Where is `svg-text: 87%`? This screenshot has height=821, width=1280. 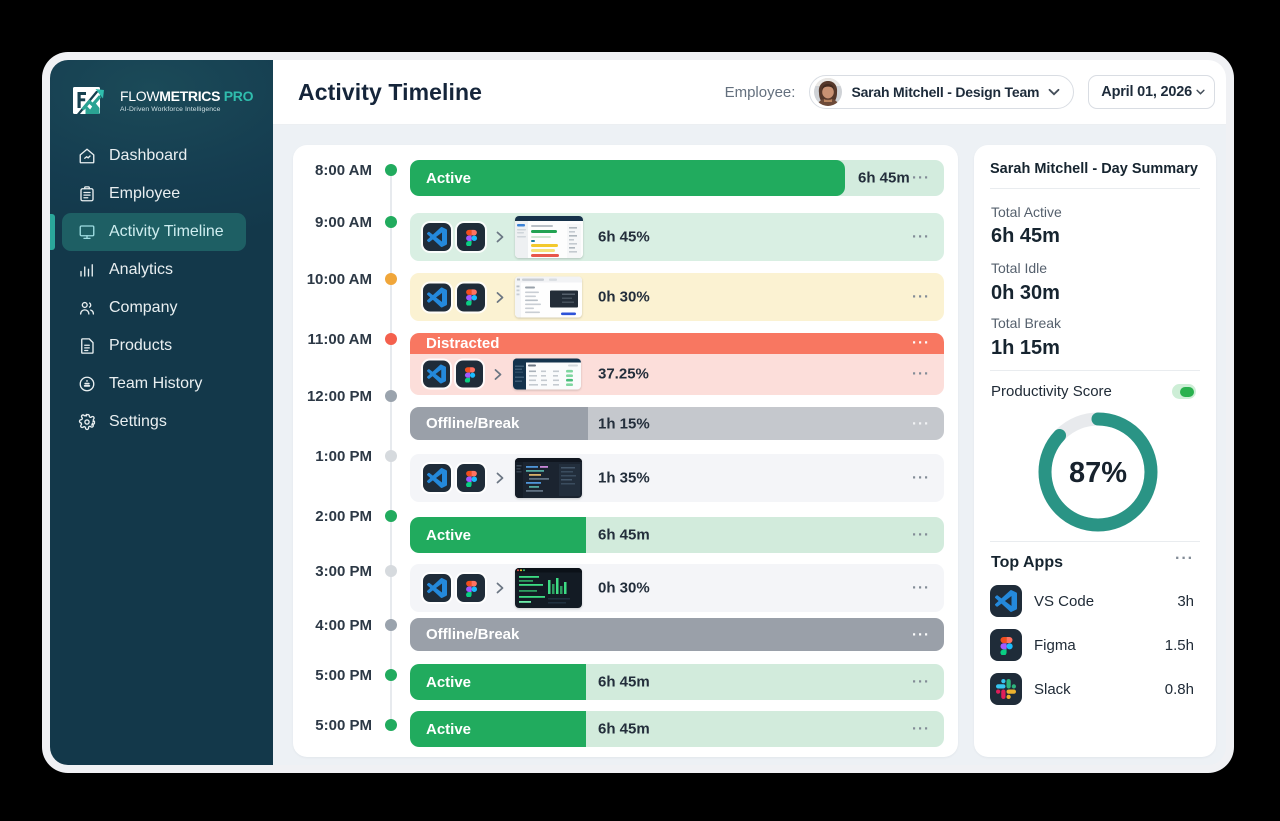 svg-text: 87% is located at coordinates (1098, 473).